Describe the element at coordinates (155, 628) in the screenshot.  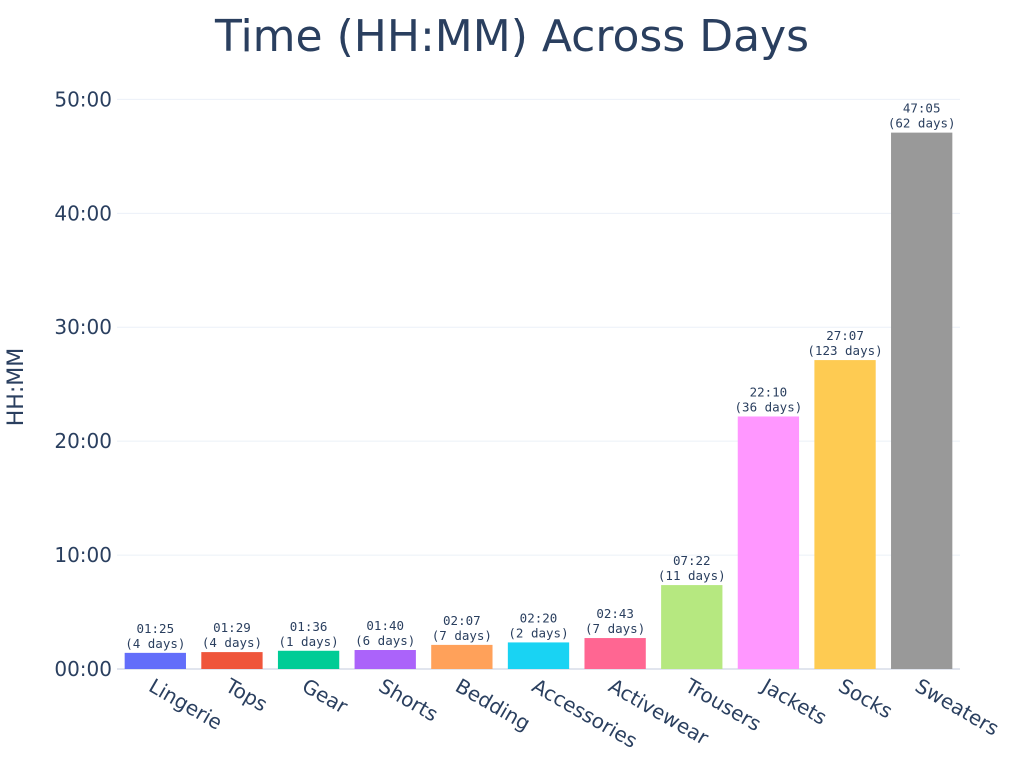
I see `data-label-time: 01:25` at that location.